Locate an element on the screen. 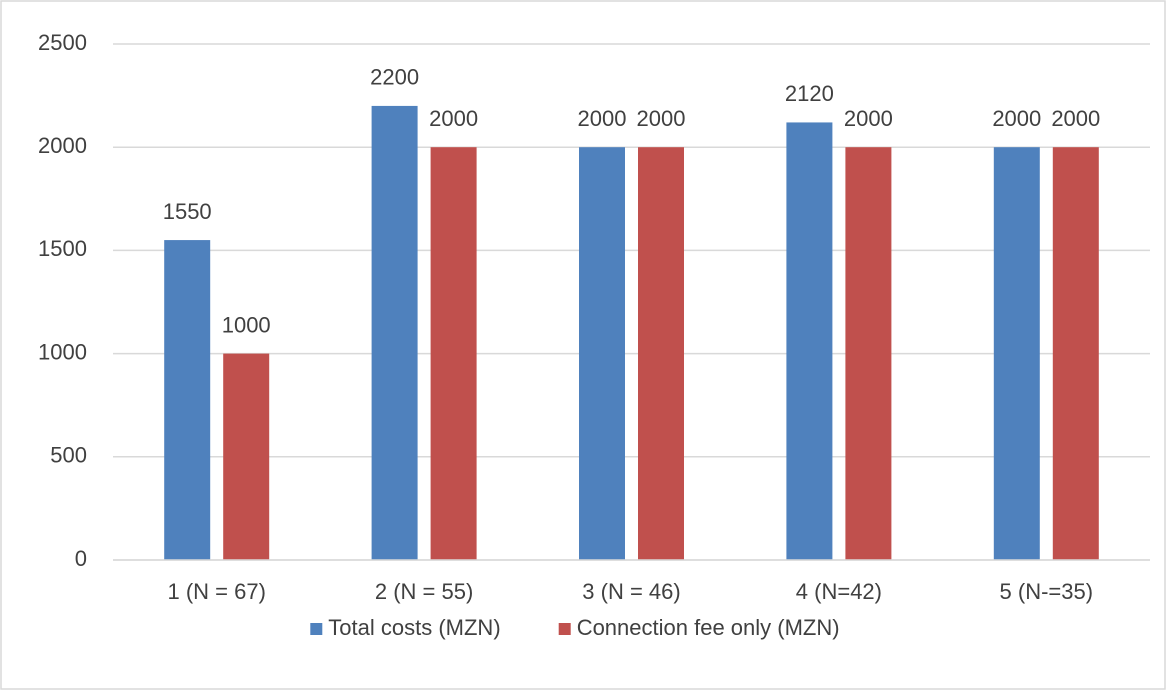 The width and height of the screenshot is (1167, 691). data-label: 2120 is located at coordinates (809, 93).